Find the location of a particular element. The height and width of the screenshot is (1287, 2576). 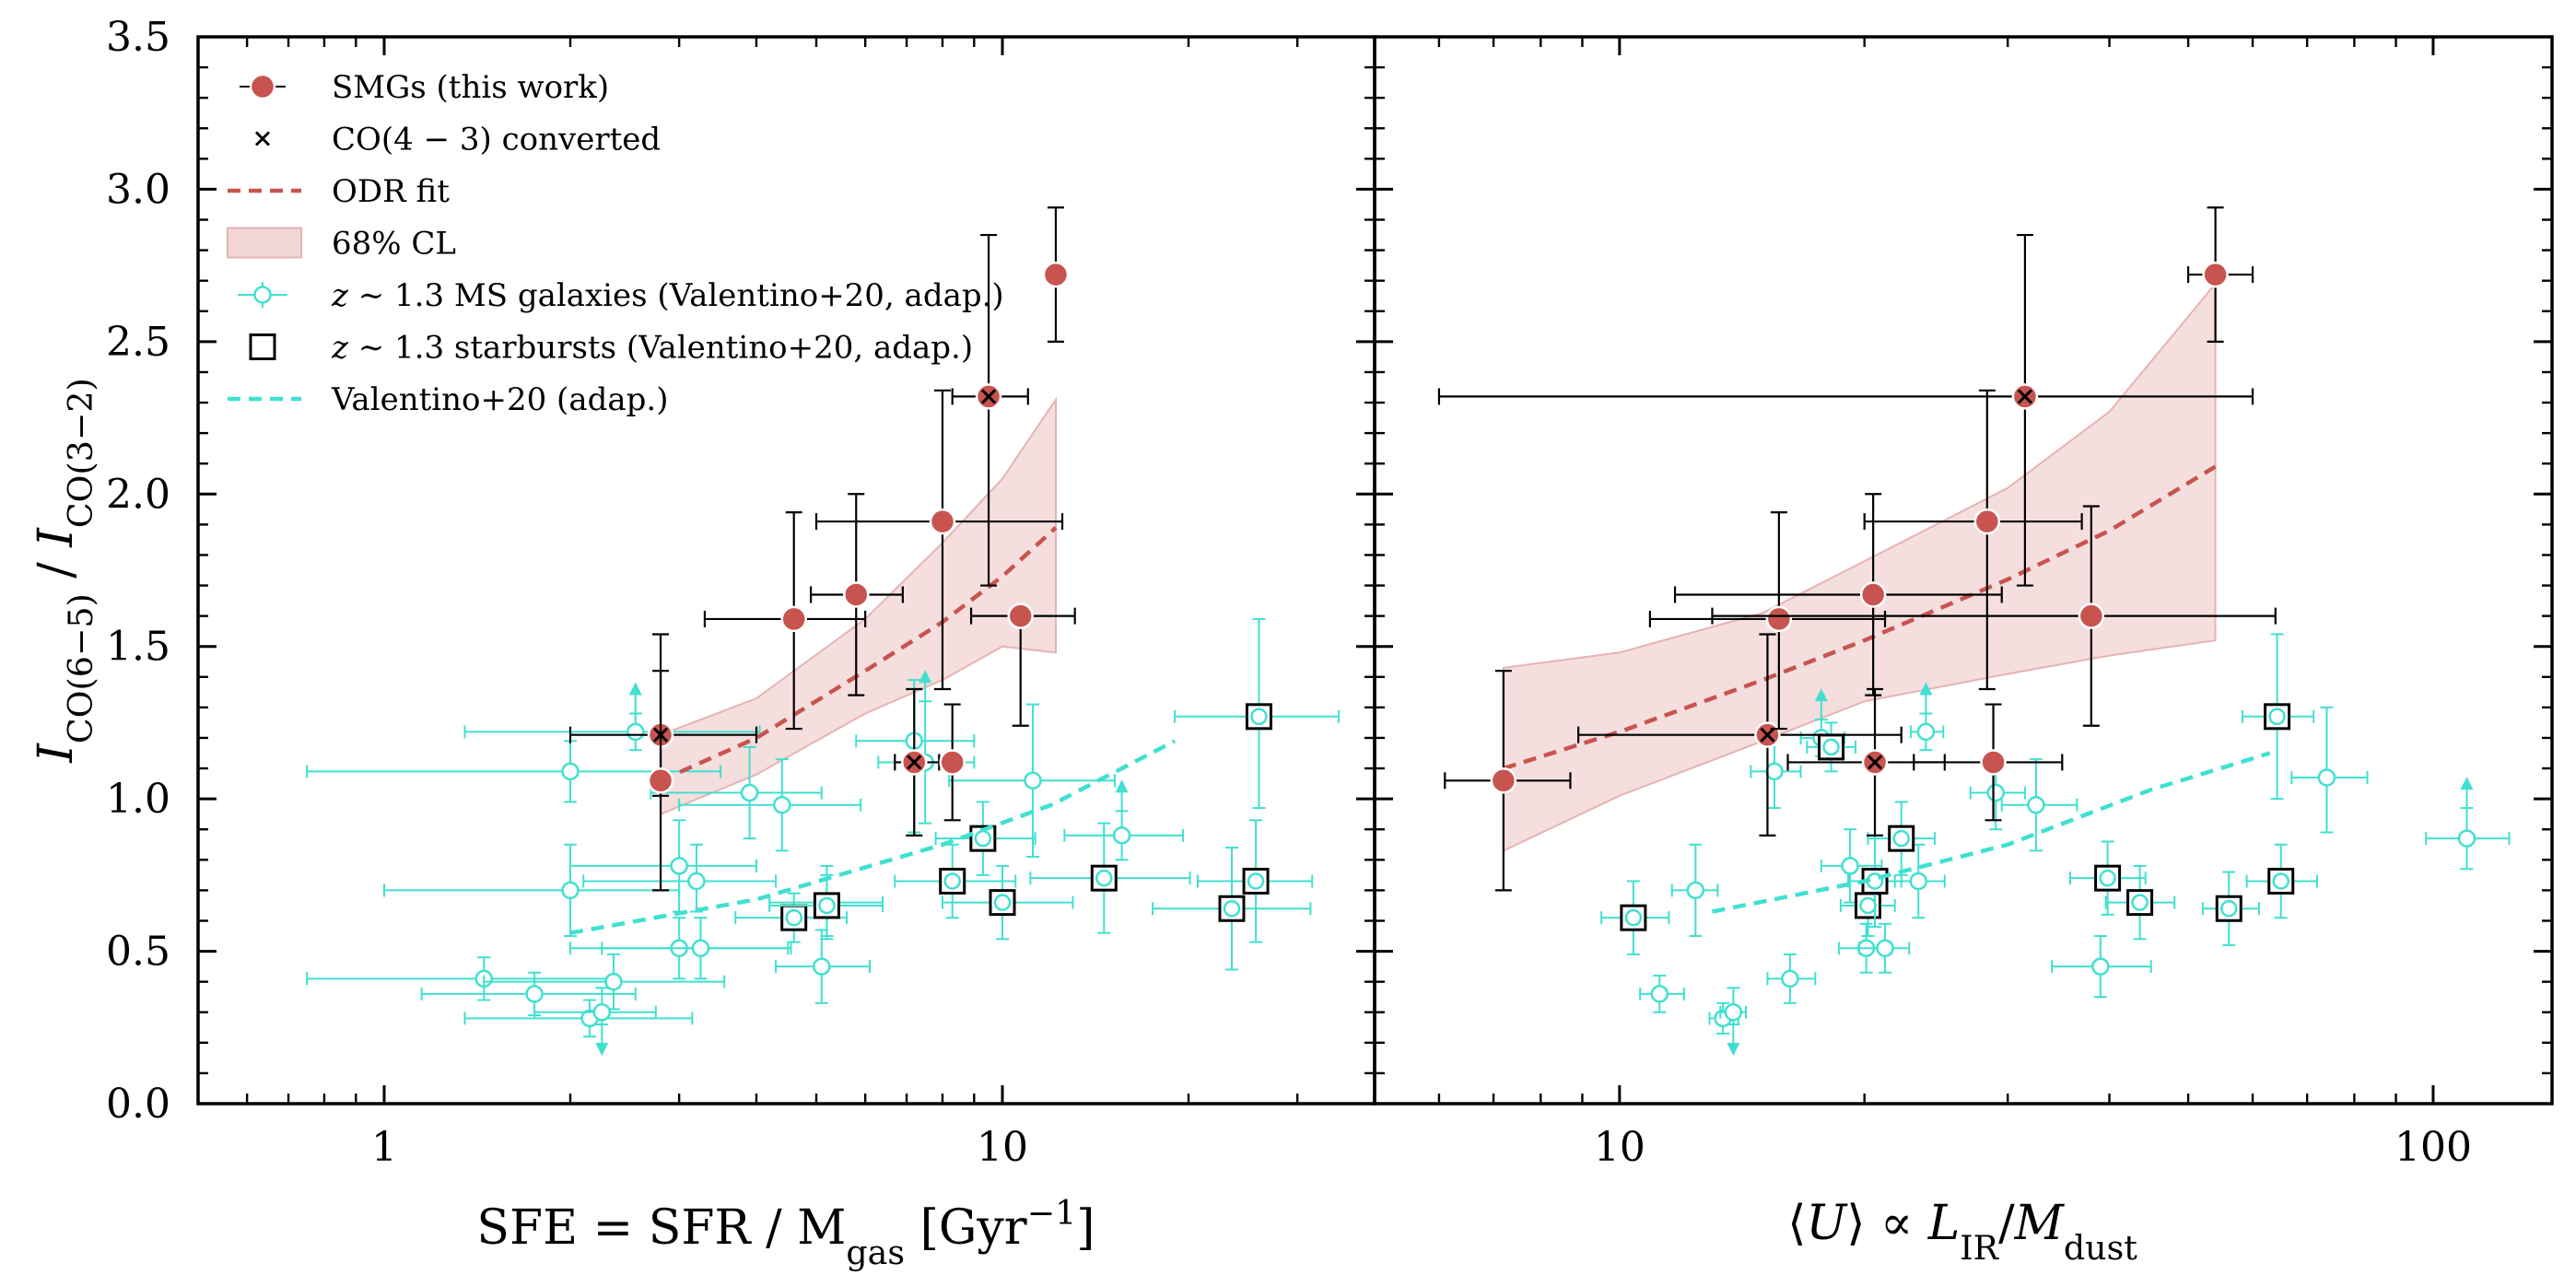

x-axis-label-left: SFE = SFR / Mgas [Gyr−1] is located at coordinates (785, 1232).